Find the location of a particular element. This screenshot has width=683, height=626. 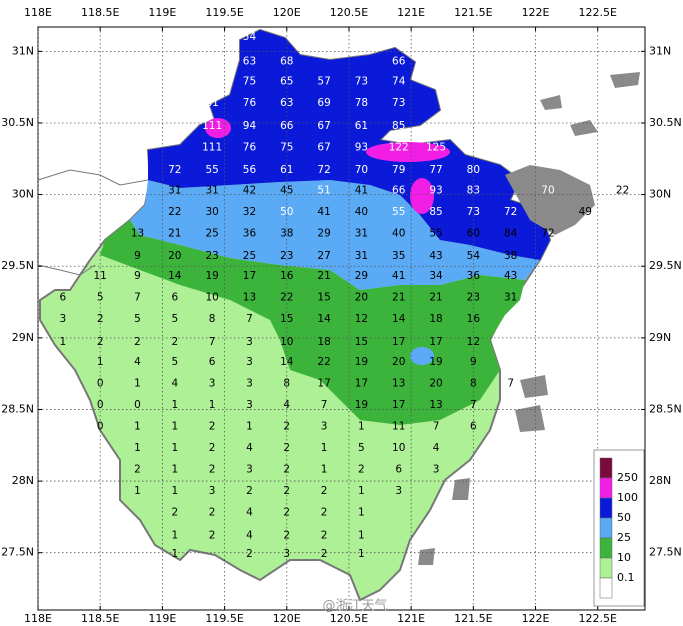

island-cluster is located at coordinates (550, 200).